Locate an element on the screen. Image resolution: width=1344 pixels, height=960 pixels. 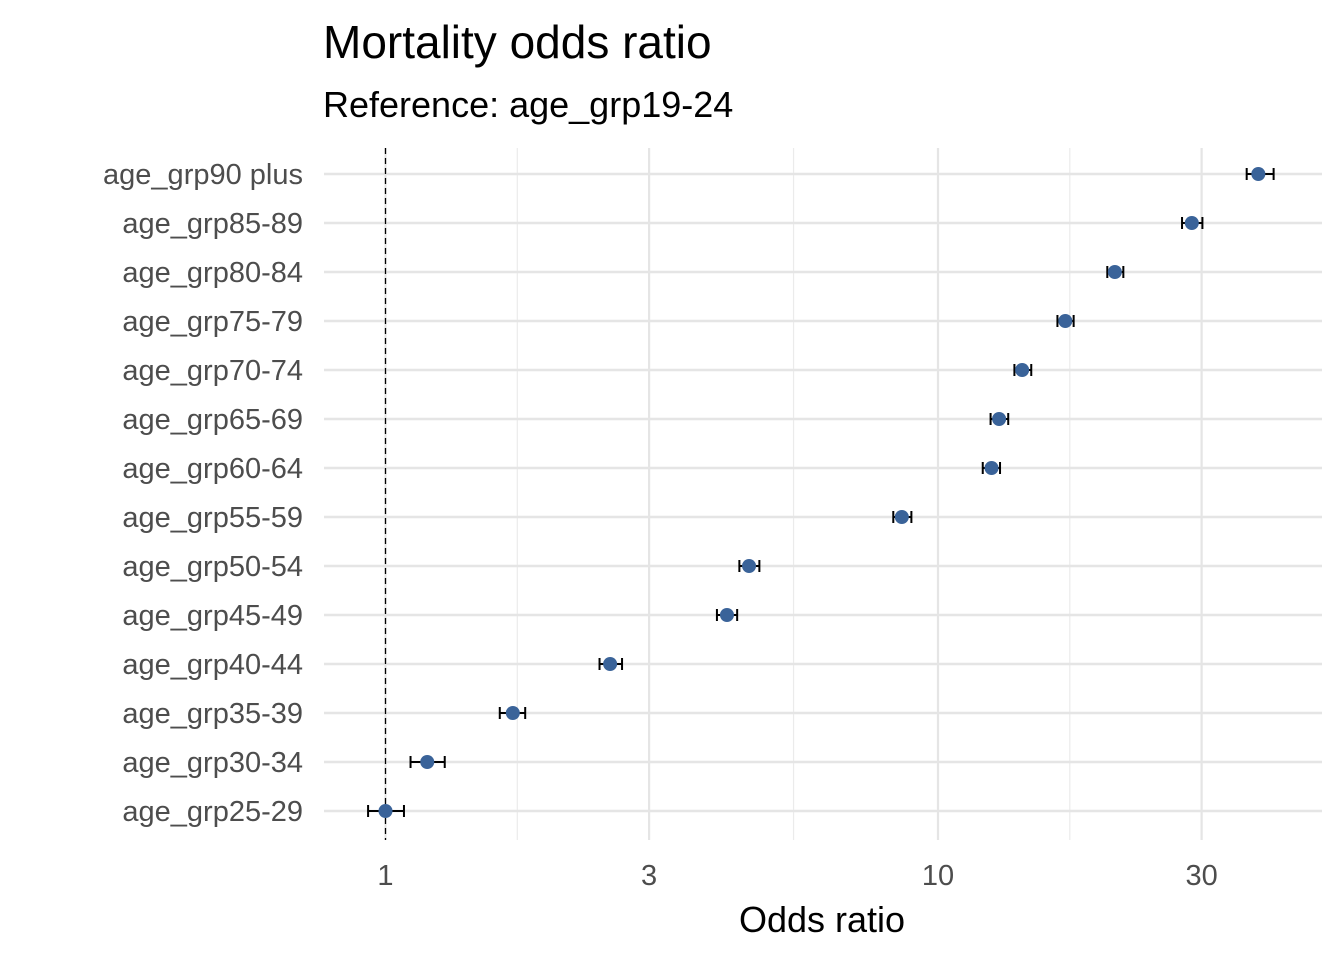
x-tick-label-1: 1 is located at coordinates (385, 876).